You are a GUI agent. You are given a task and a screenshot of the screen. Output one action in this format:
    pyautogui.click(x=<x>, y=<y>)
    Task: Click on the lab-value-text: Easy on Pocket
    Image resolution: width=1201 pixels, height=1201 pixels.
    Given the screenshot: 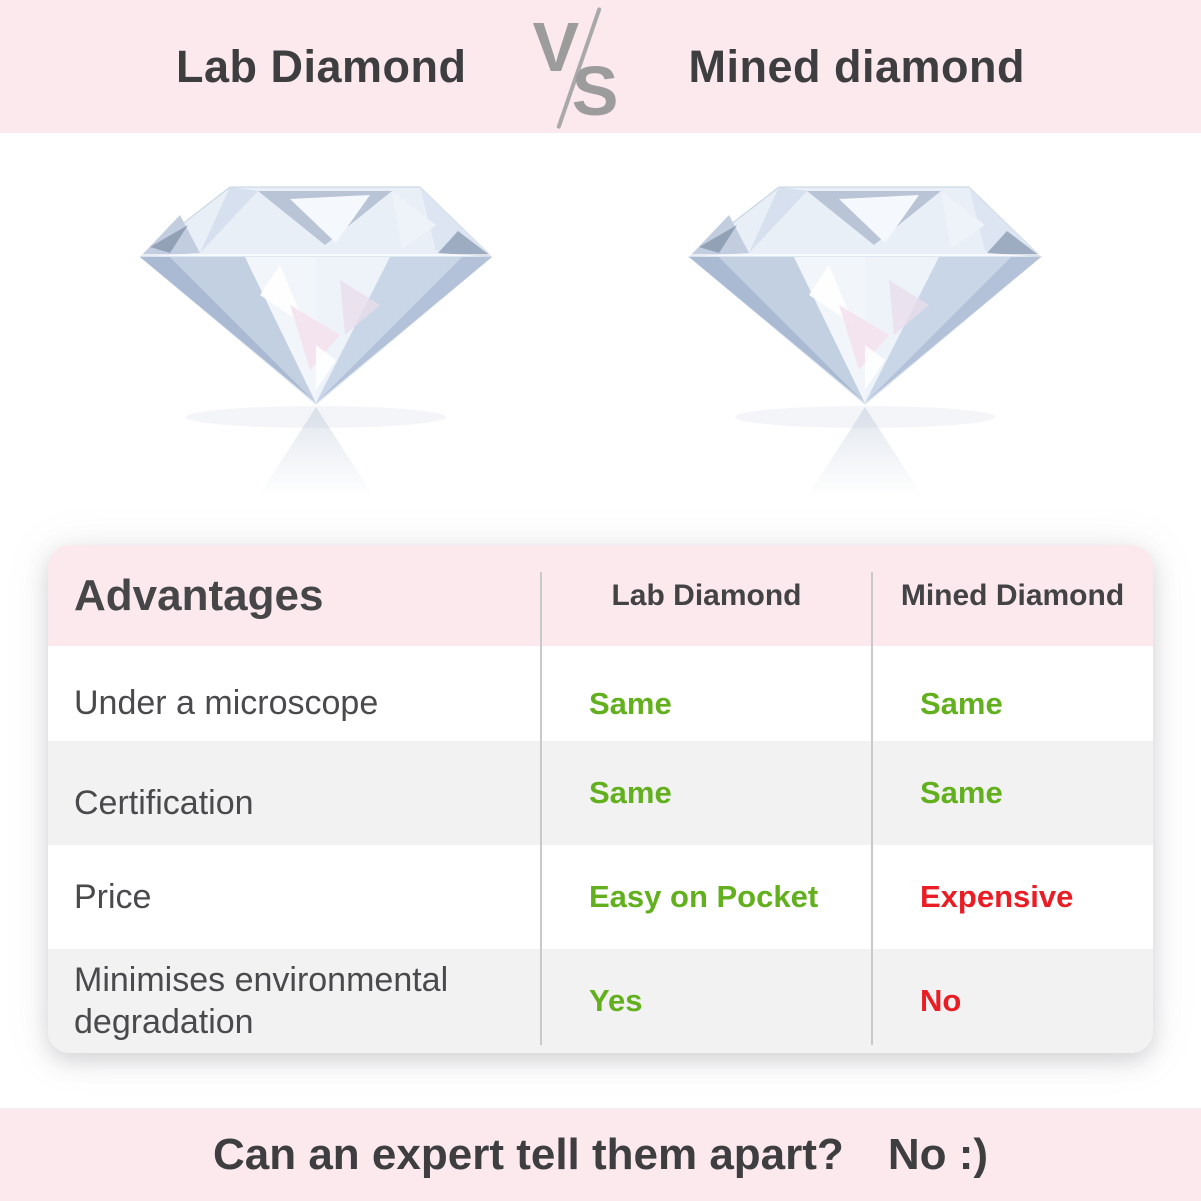 What is the action you would take?
    pyautogui.click(x=704, y=896)
    